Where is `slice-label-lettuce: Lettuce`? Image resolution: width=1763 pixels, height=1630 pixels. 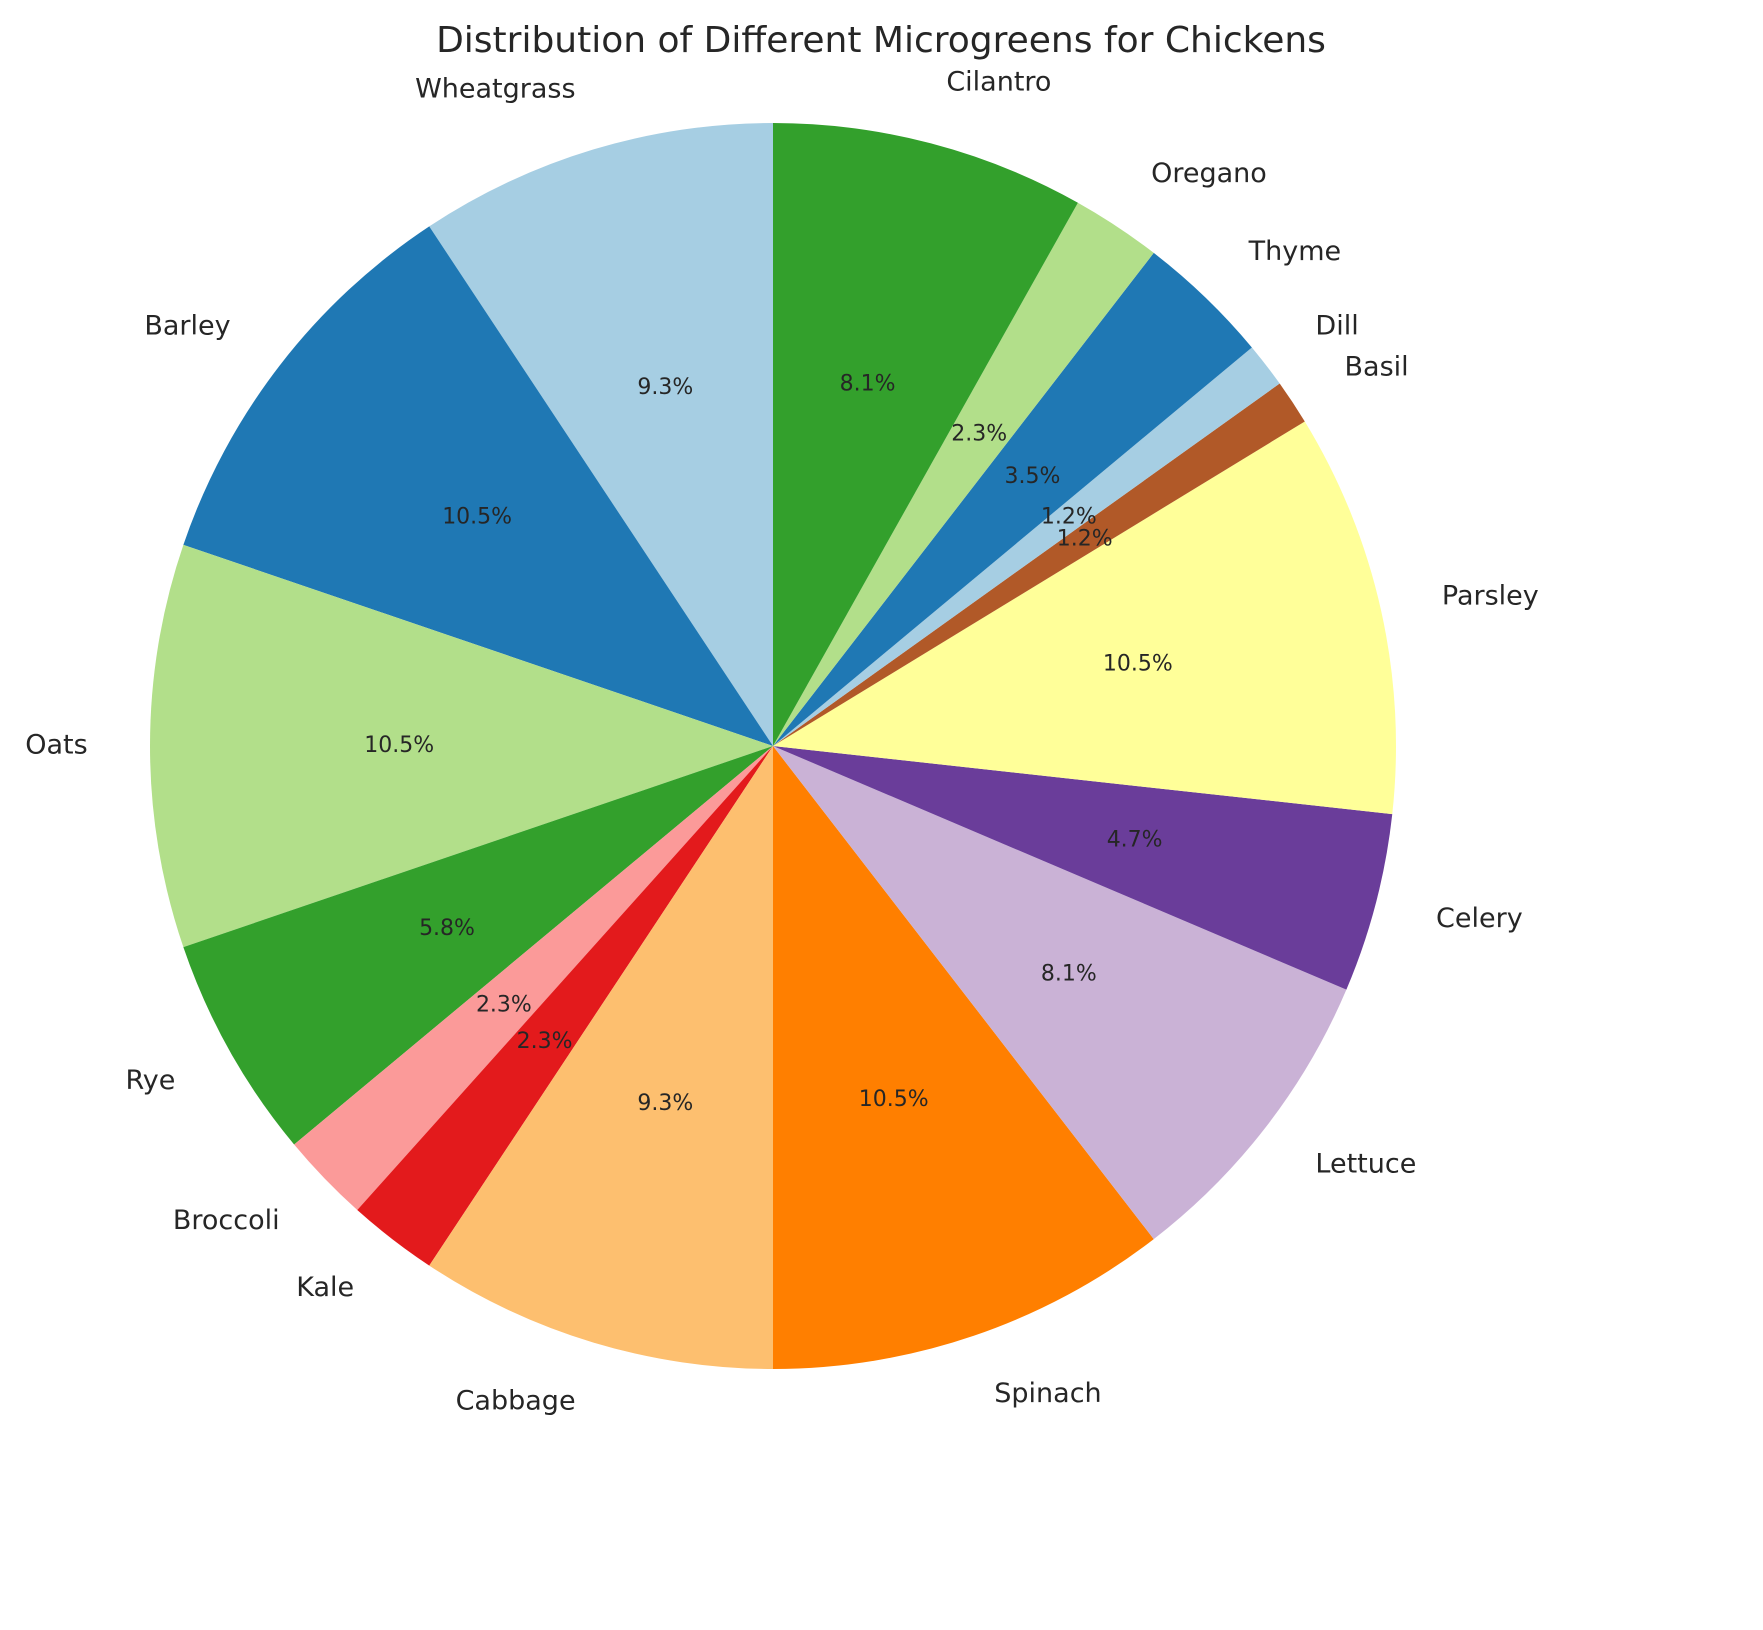
slice-label-lettuce: Lettuce is located at coordinates (1365, 1163).